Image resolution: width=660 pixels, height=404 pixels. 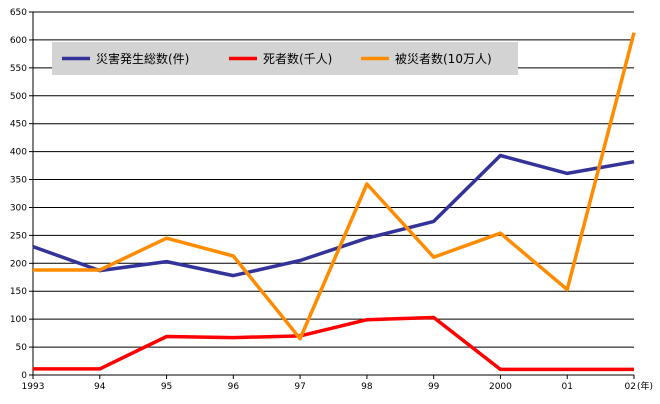 I want to click on x-tick-label: 02, so click(x=630, y=387).